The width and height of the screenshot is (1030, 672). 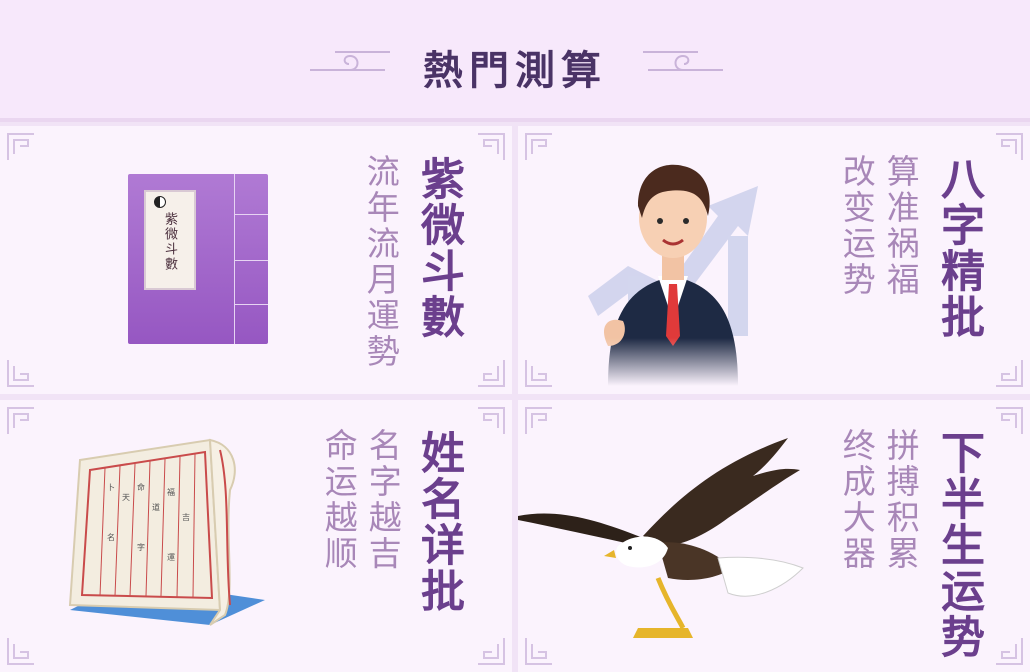 I want to click on svg-text: 命, so click(x=141, y=487).